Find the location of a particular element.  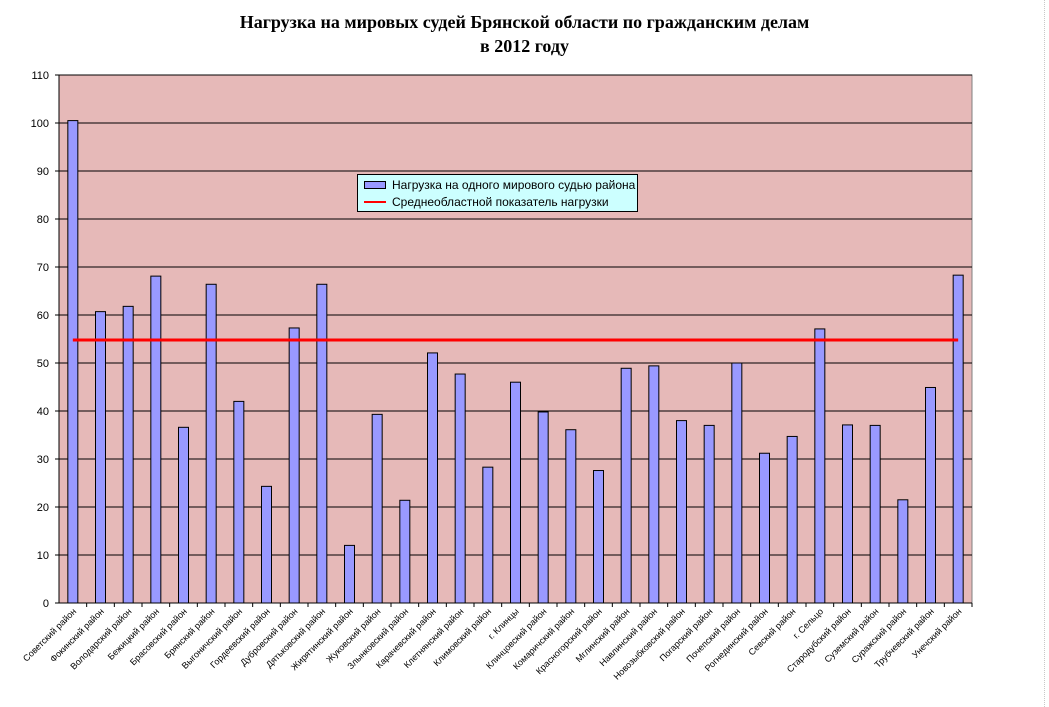

y-tick-label: 0 is located at coordinates (46, 604).